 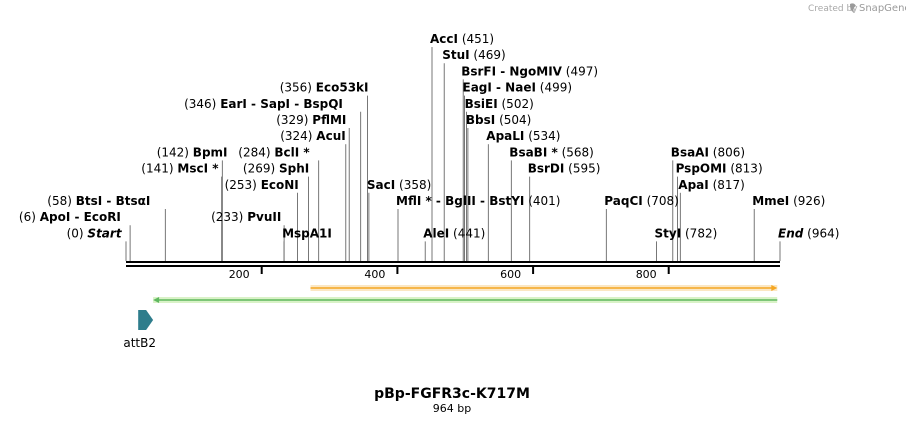 I want to click on site-position: (269), so click(x=259, y=169).